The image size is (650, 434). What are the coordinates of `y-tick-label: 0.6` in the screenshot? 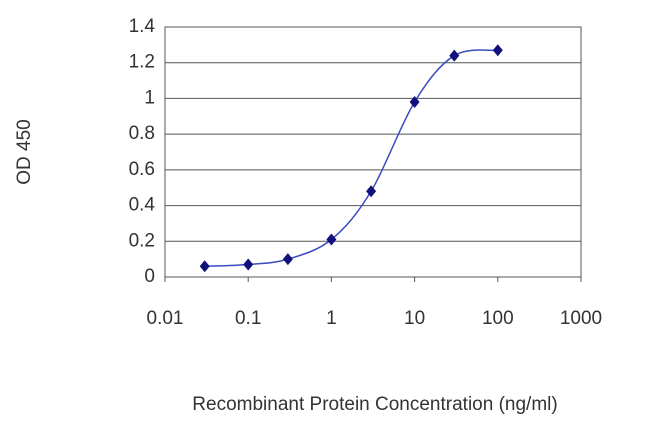 It's located at (142, 169).